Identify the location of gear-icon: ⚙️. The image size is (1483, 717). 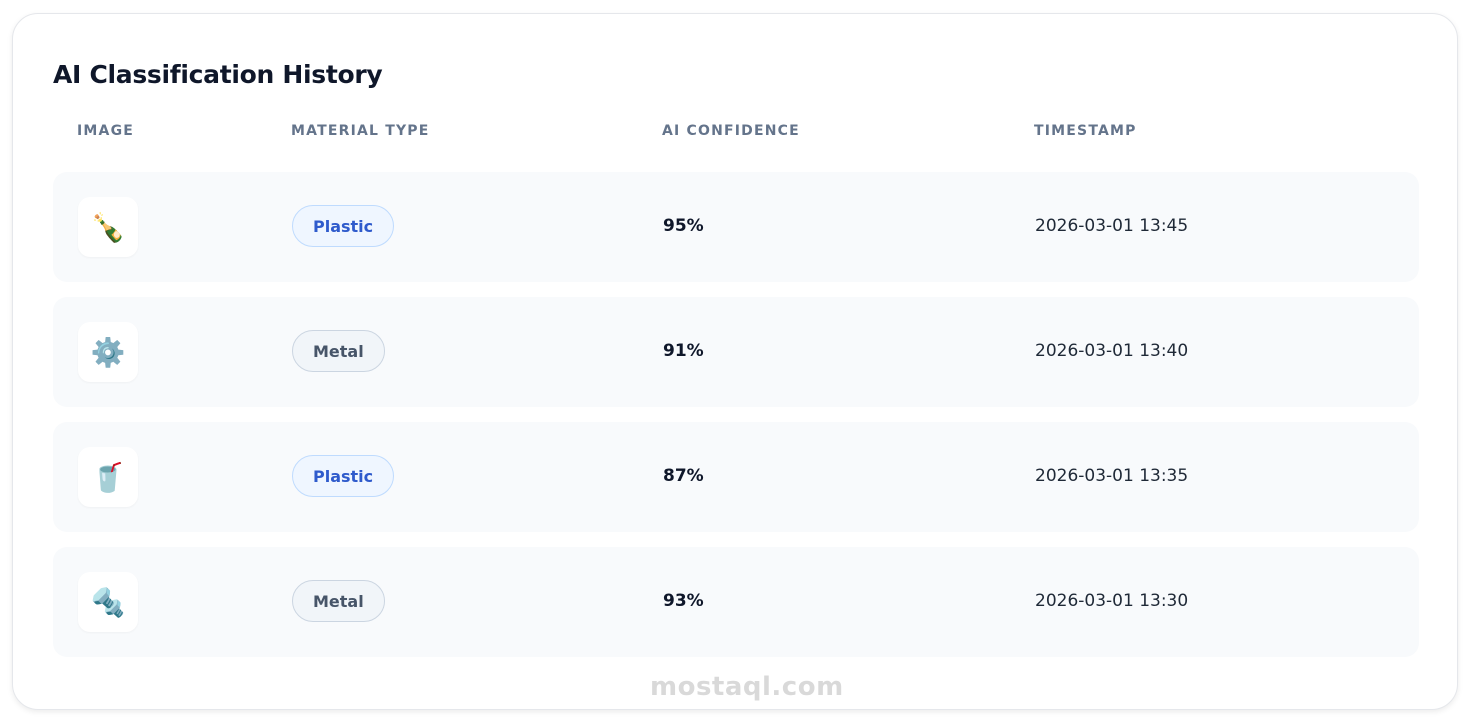
(108, 352).